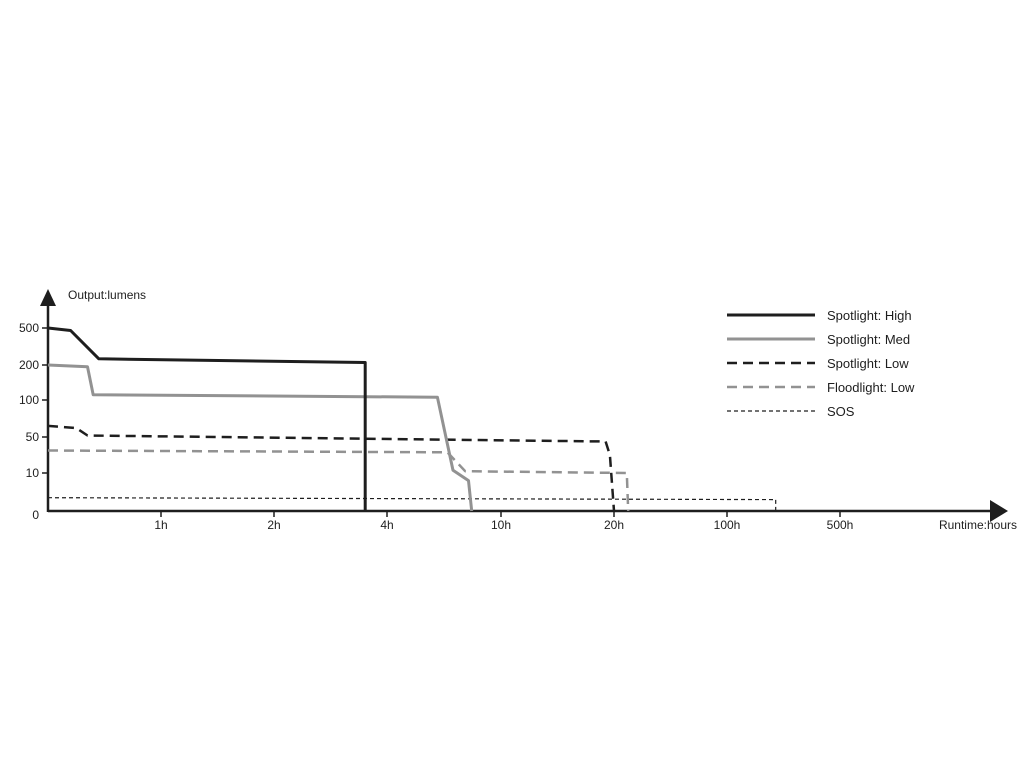 The height and width of the screenshot is (768, 1024). What do you see at coordinates (501, 525) in the screenshot?
I see `x-tick-label: 10h` at bounding box center [501, 525].